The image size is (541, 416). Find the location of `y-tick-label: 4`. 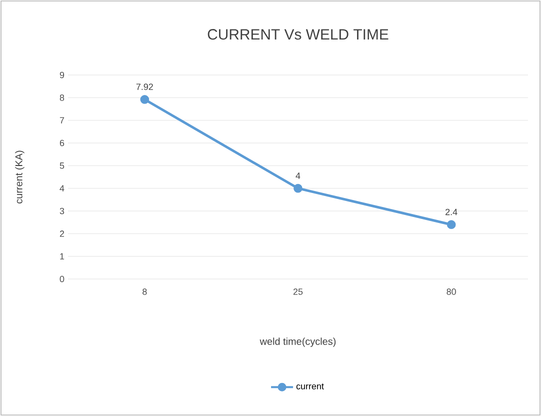

y-tick-label: 4 is located at coordinates (62, 188).